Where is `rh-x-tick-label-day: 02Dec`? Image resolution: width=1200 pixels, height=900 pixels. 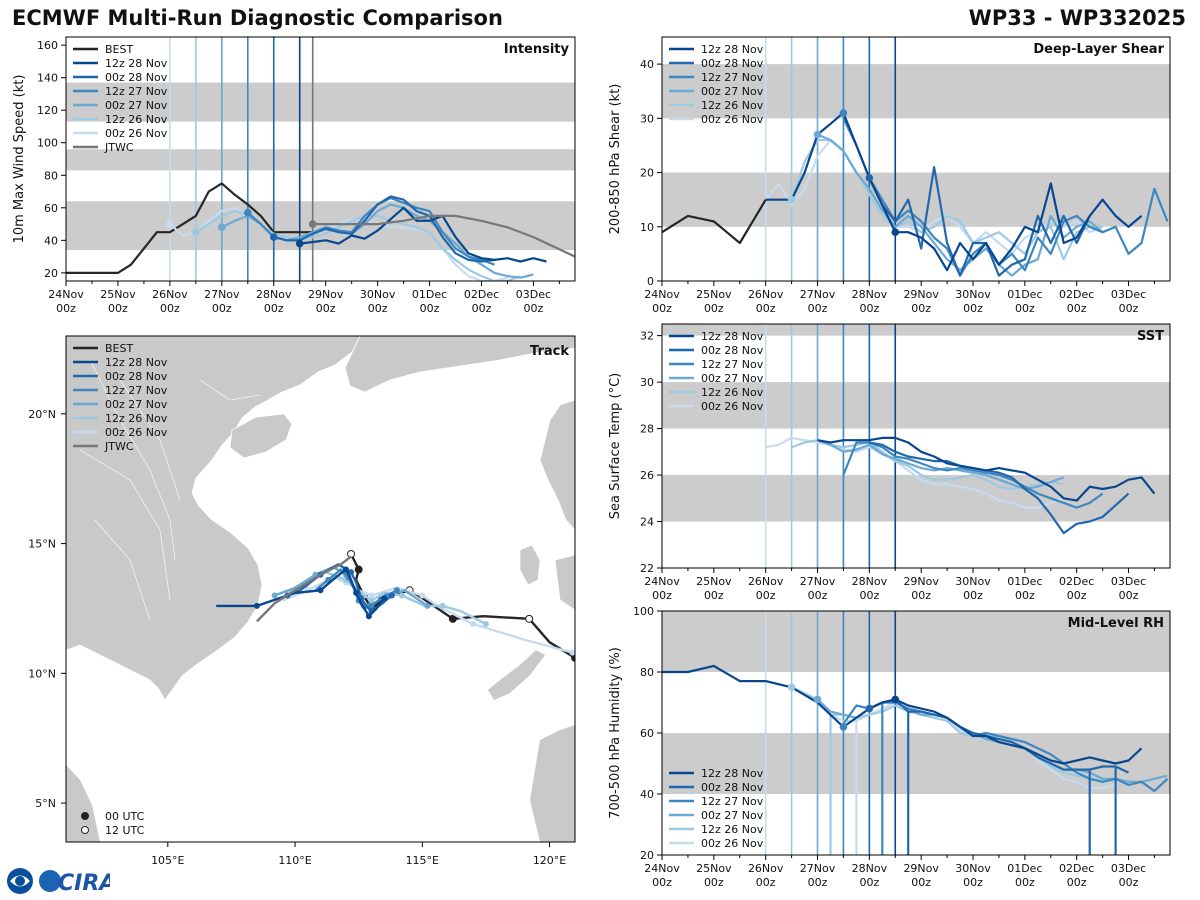 rh-x-tick-label-day: 02Dec is located at coordinates (1076, 868).